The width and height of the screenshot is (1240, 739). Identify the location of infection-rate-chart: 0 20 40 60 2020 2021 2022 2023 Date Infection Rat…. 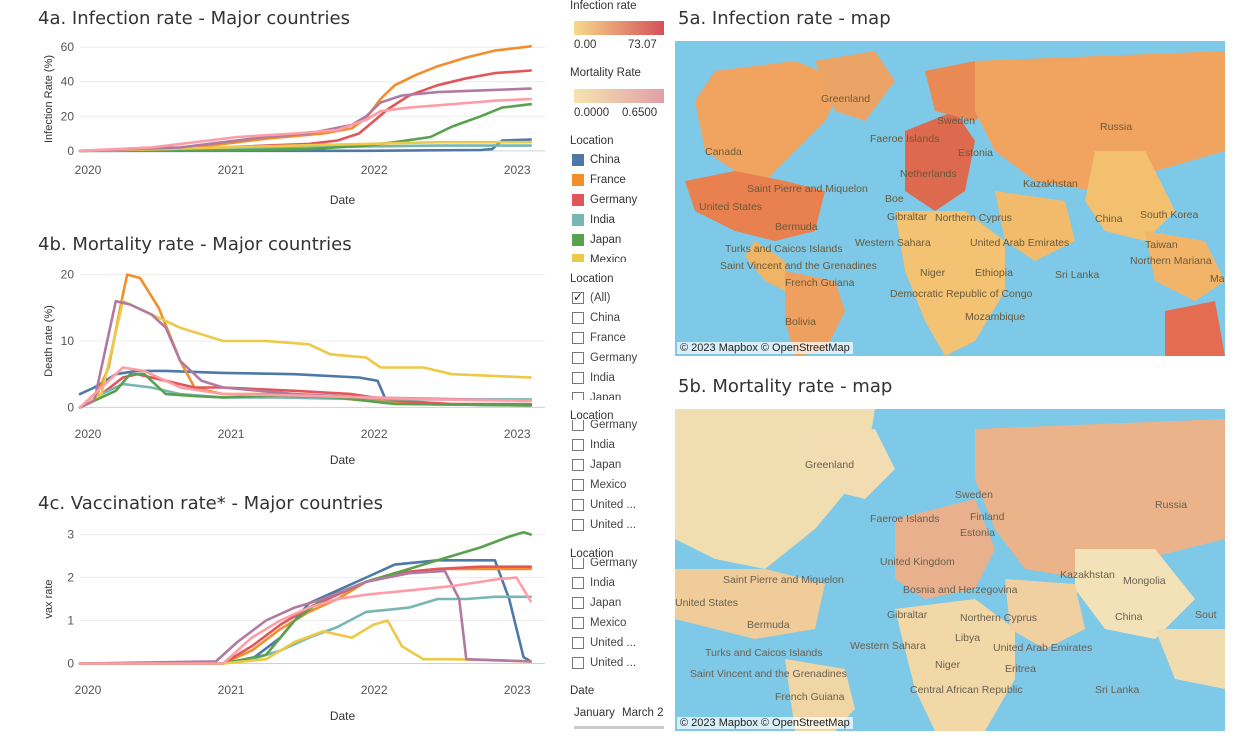
(292, 126).